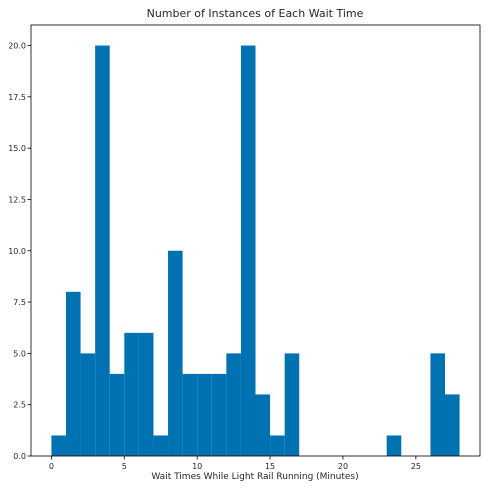 This screenshot has width=488, height=491. What do you see at coordinates (19, 405) in the screenshot?
I see `y-tick-label: 2.5` at bounding box center [19, 405].